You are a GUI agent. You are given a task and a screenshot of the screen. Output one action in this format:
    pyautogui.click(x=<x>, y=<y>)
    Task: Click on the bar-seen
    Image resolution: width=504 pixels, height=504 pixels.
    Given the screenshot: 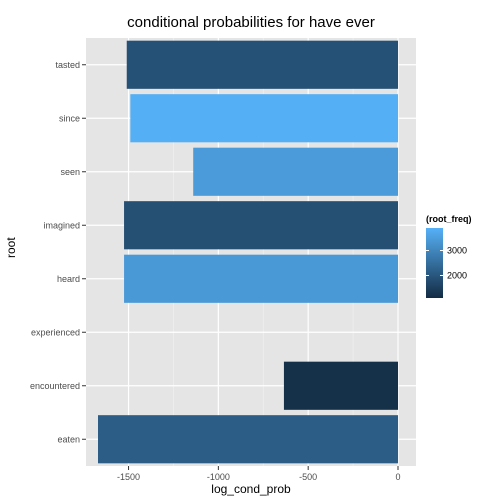 What is the action you would take?
    pyautogui.click(x=295, y=171)
    